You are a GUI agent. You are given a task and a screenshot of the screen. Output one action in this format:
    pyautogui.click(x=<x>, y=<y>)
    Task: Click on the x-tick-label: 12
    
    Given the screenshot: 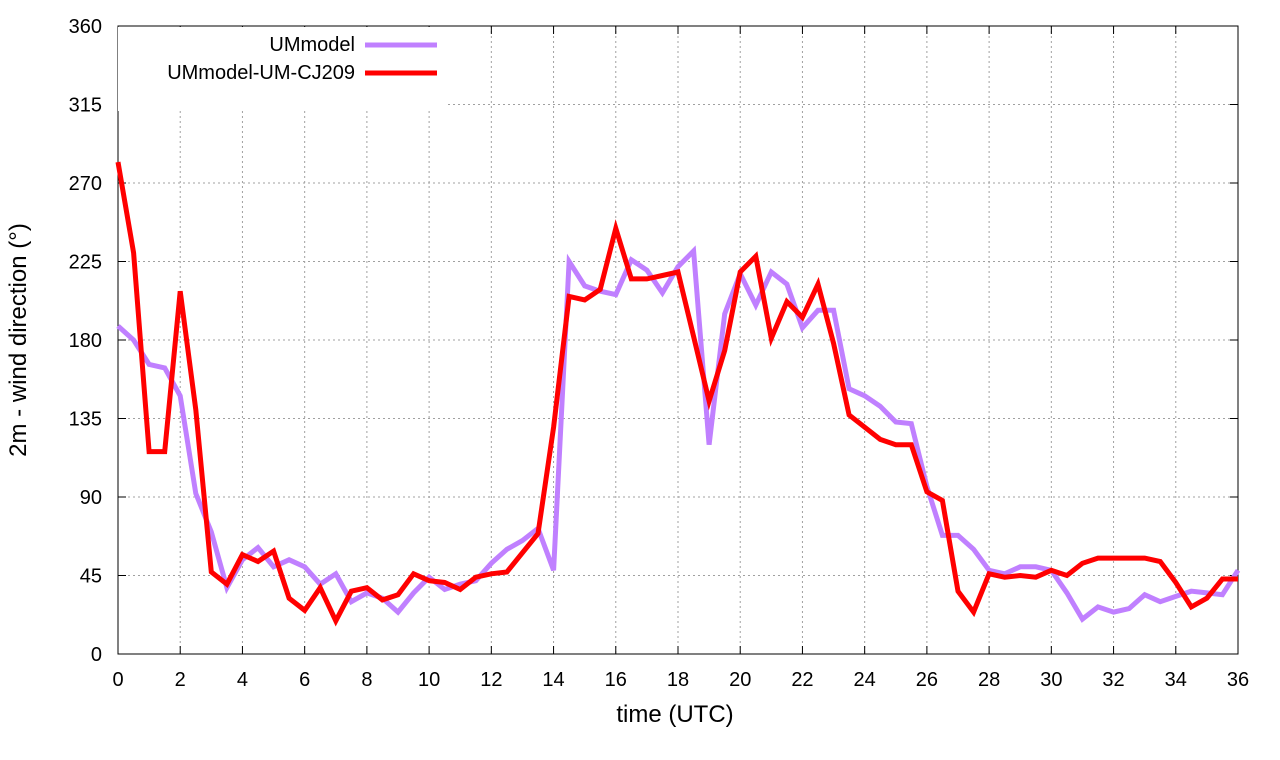 What is the action you would take?
    pyautogui.click(x=491, y=680)
    